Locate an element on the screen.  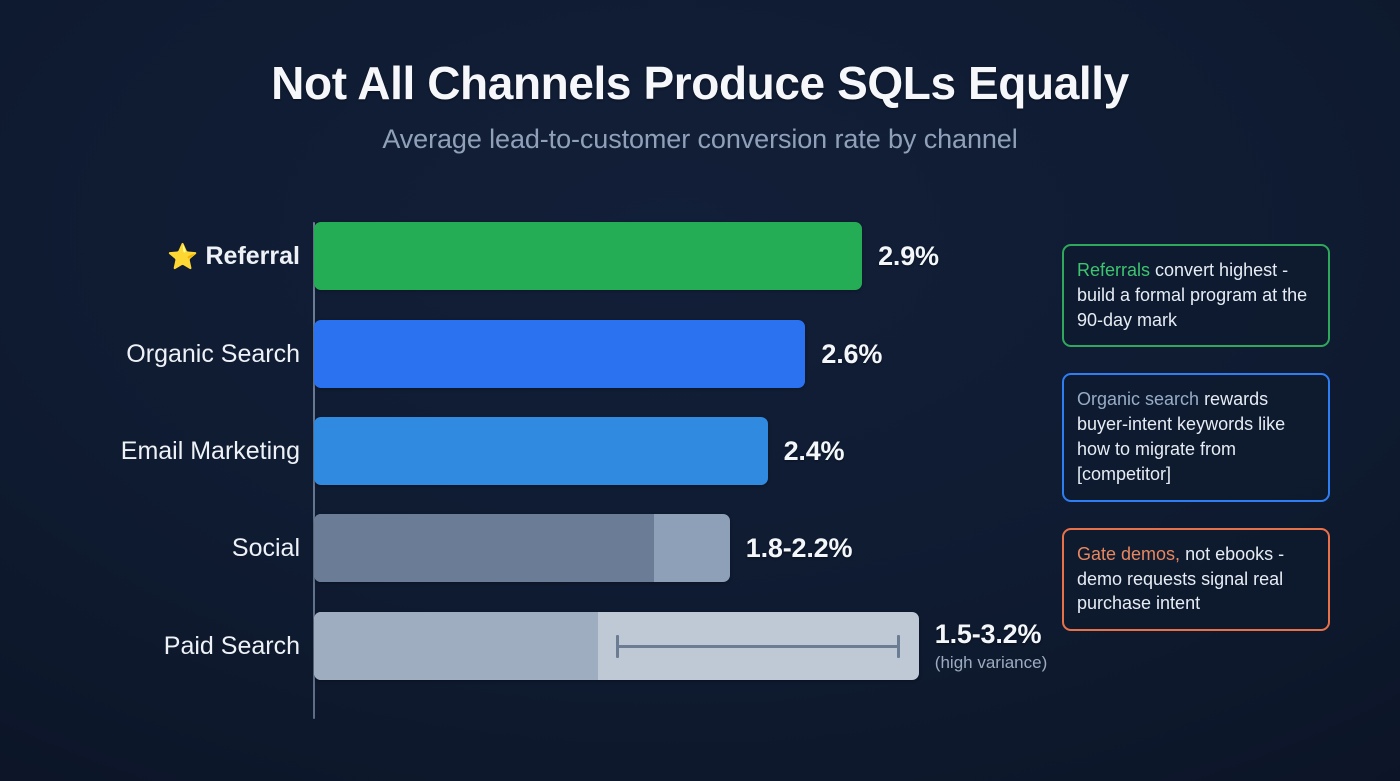
bar-value-label: 1.8-2.2% is located at coordinates (799, 548).